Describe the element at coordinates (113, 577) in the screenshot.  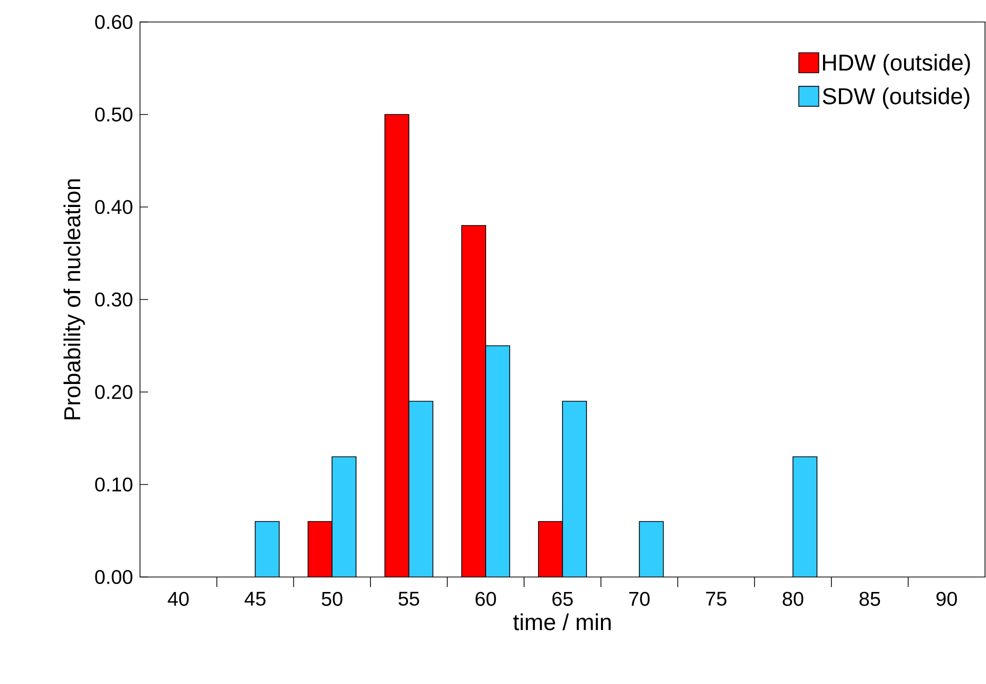
I see `y-tick-label: 0.00` at that location.